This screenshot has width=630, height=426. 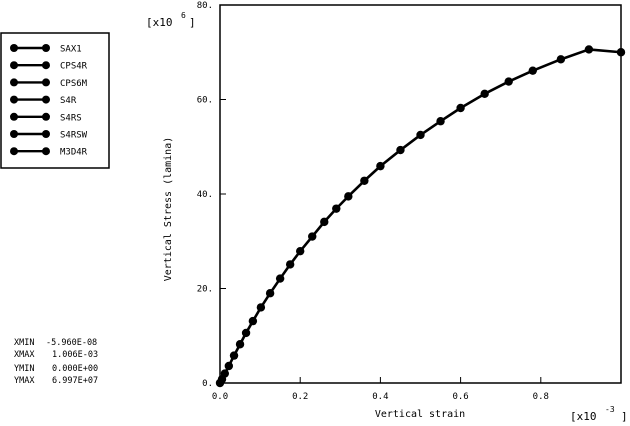 What do you see at coordinates (71, 343) in the screenshot?
I see `range-xmin-value: -5.960E-08` at bounding box center [71, 343].